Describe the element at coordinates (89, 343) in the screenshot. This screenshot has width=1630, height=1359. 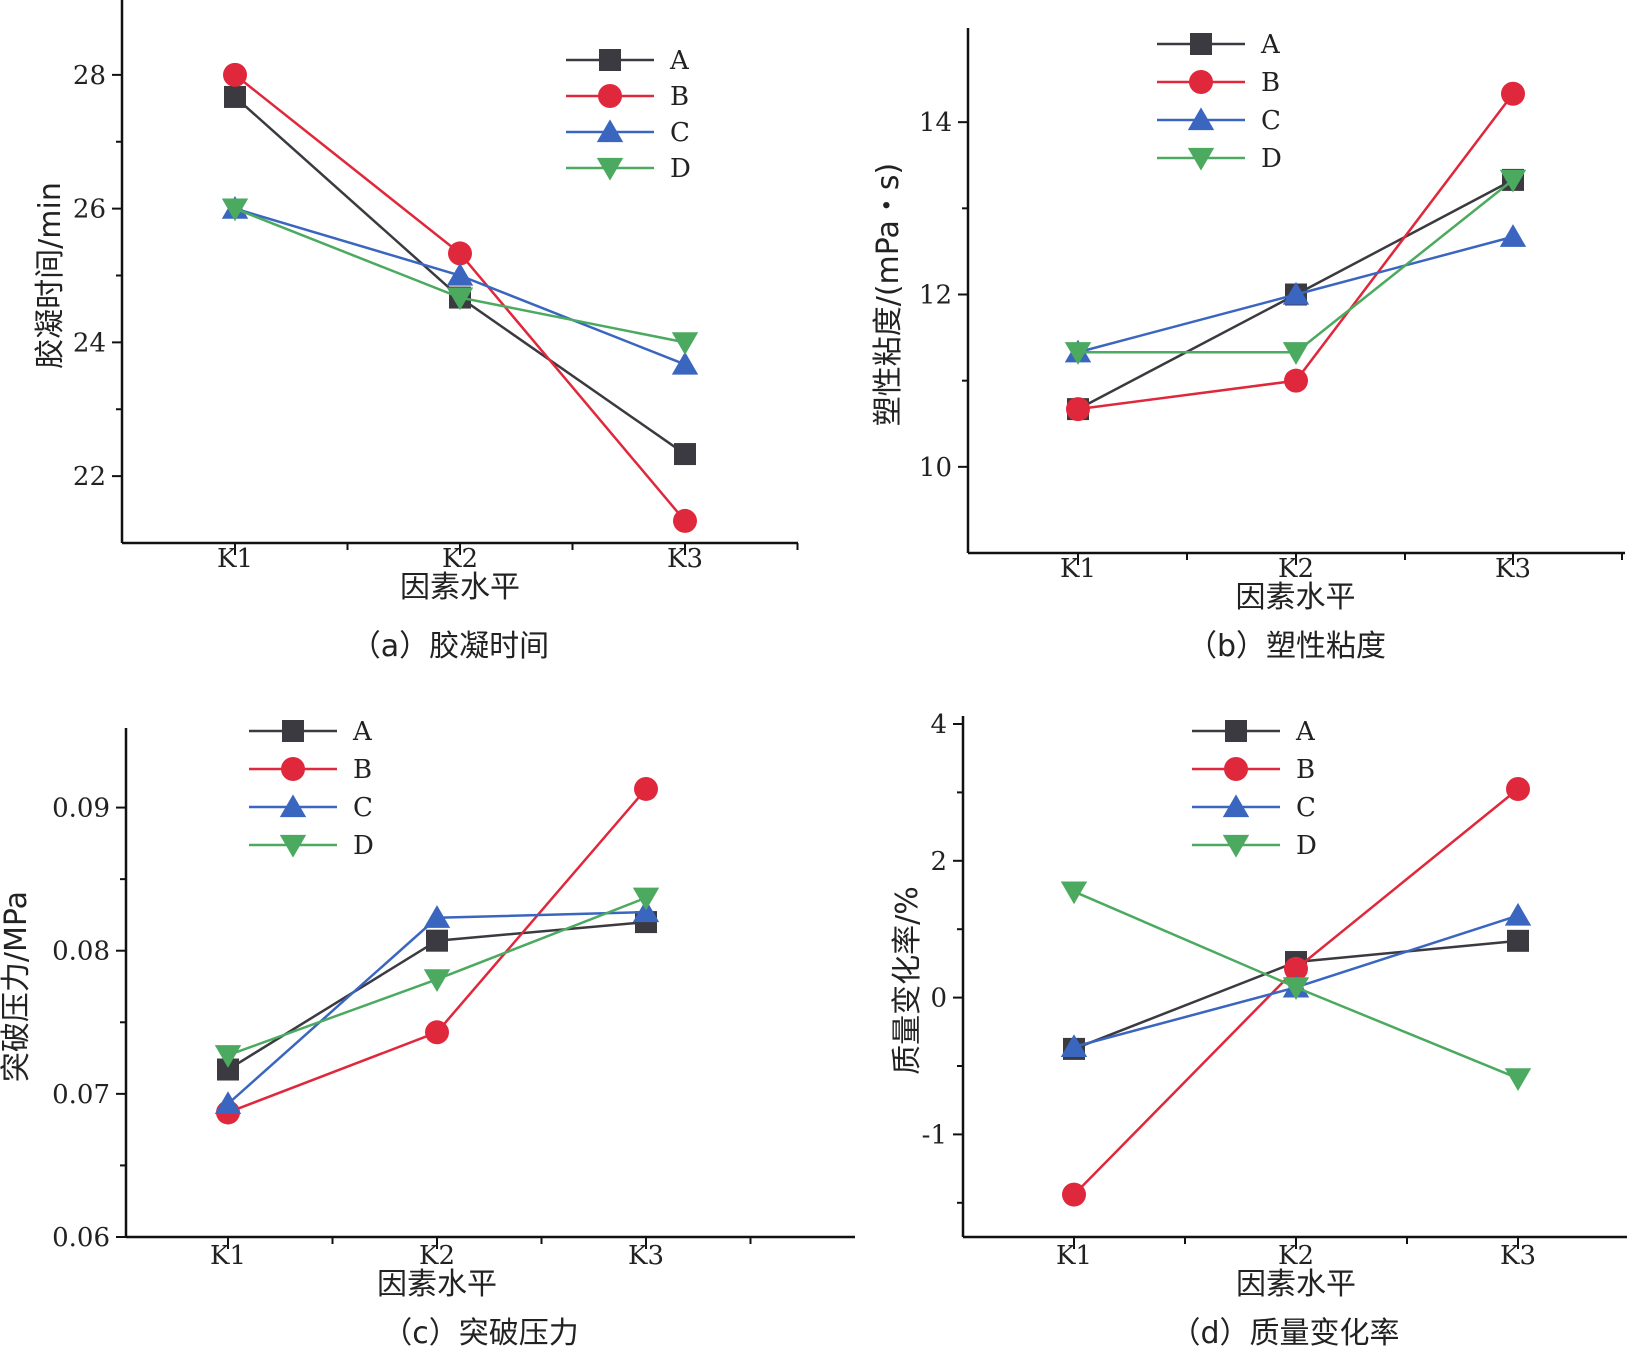
I see `y-tick-label: 24` at that location.